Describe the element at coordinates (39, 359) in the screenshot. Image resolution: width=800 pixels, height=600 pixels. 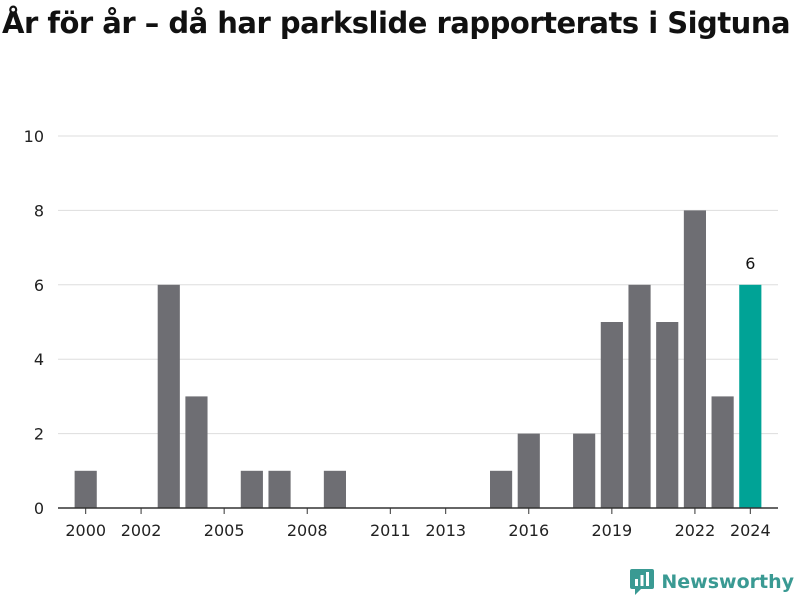
I see `y-tick-label: 4` at that location.